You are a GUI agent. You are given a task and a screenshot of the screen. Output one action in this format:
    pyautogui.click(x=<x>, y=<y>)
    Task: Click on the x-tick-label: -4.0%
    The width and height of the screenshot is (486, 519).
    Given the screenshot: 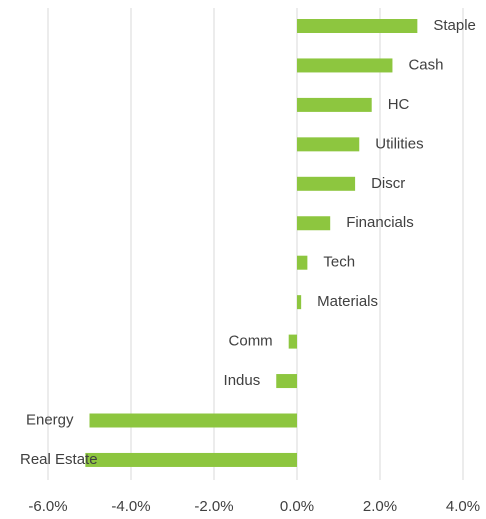 What is the action you would take?
    pyautogui.click(x=130, y=506)
    